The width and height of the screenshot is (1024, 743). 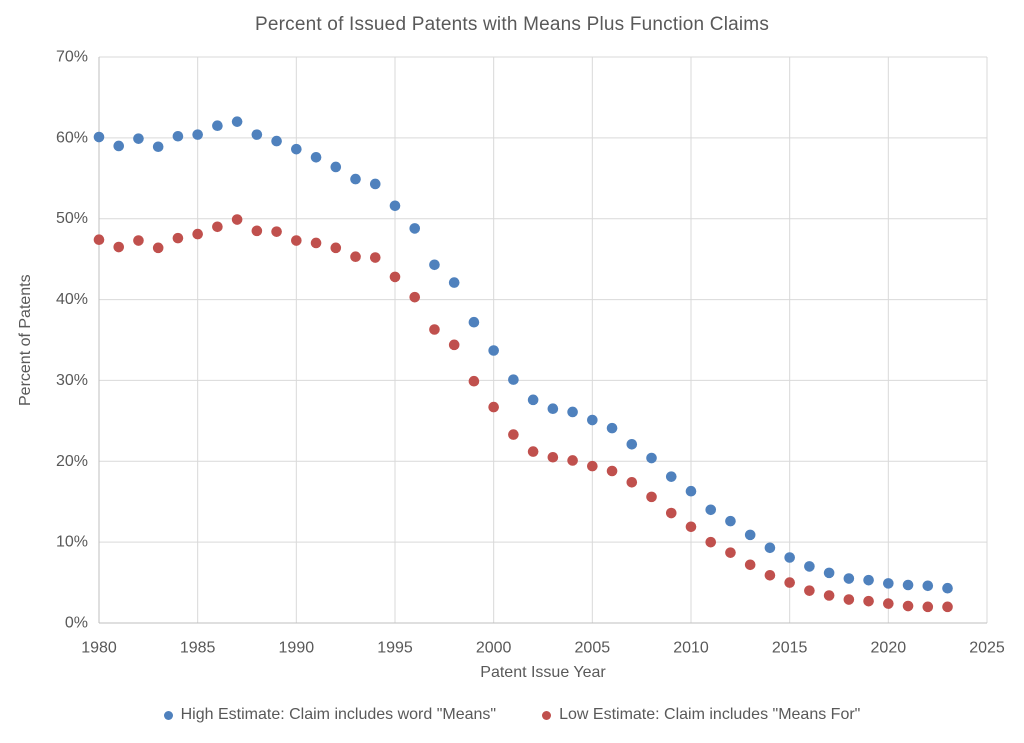 I want to click on x-tick-label: 2010, so click(x=691, y=648).